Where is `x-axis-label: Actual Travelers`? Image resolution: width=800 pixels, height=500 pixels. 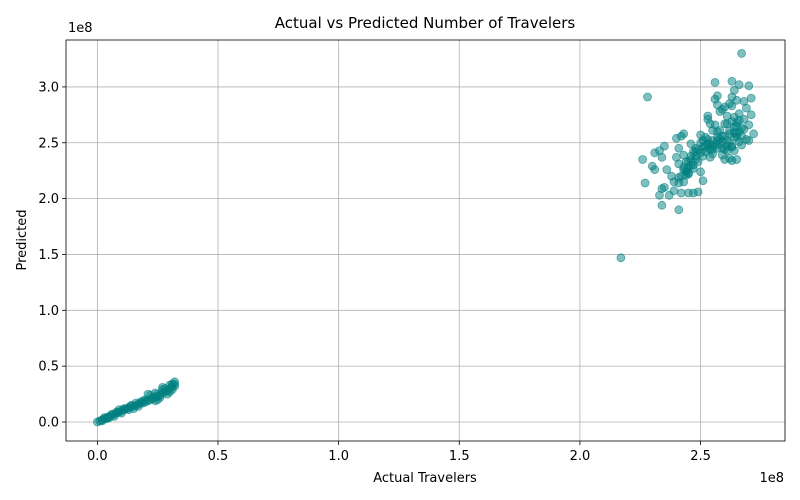 x-axis-label: Actual Travelers is located at coordinates (425, 478).